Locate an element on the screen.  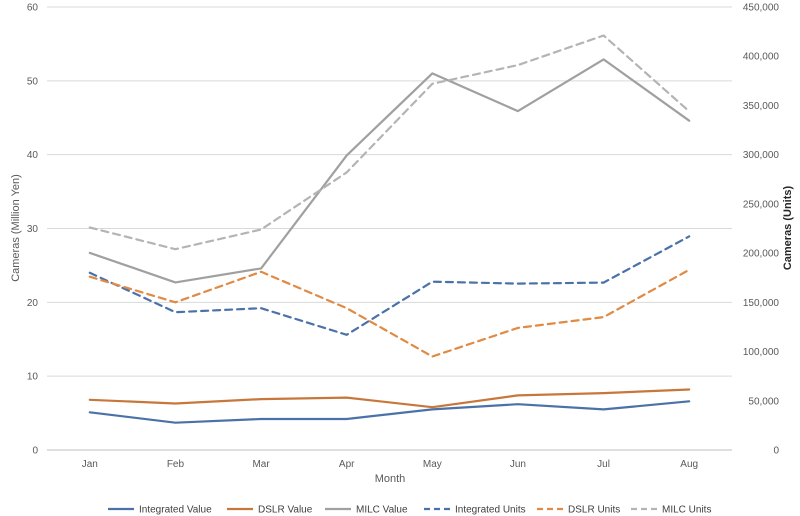
x-tick-label: Jun is located at coordinates (518, 464).